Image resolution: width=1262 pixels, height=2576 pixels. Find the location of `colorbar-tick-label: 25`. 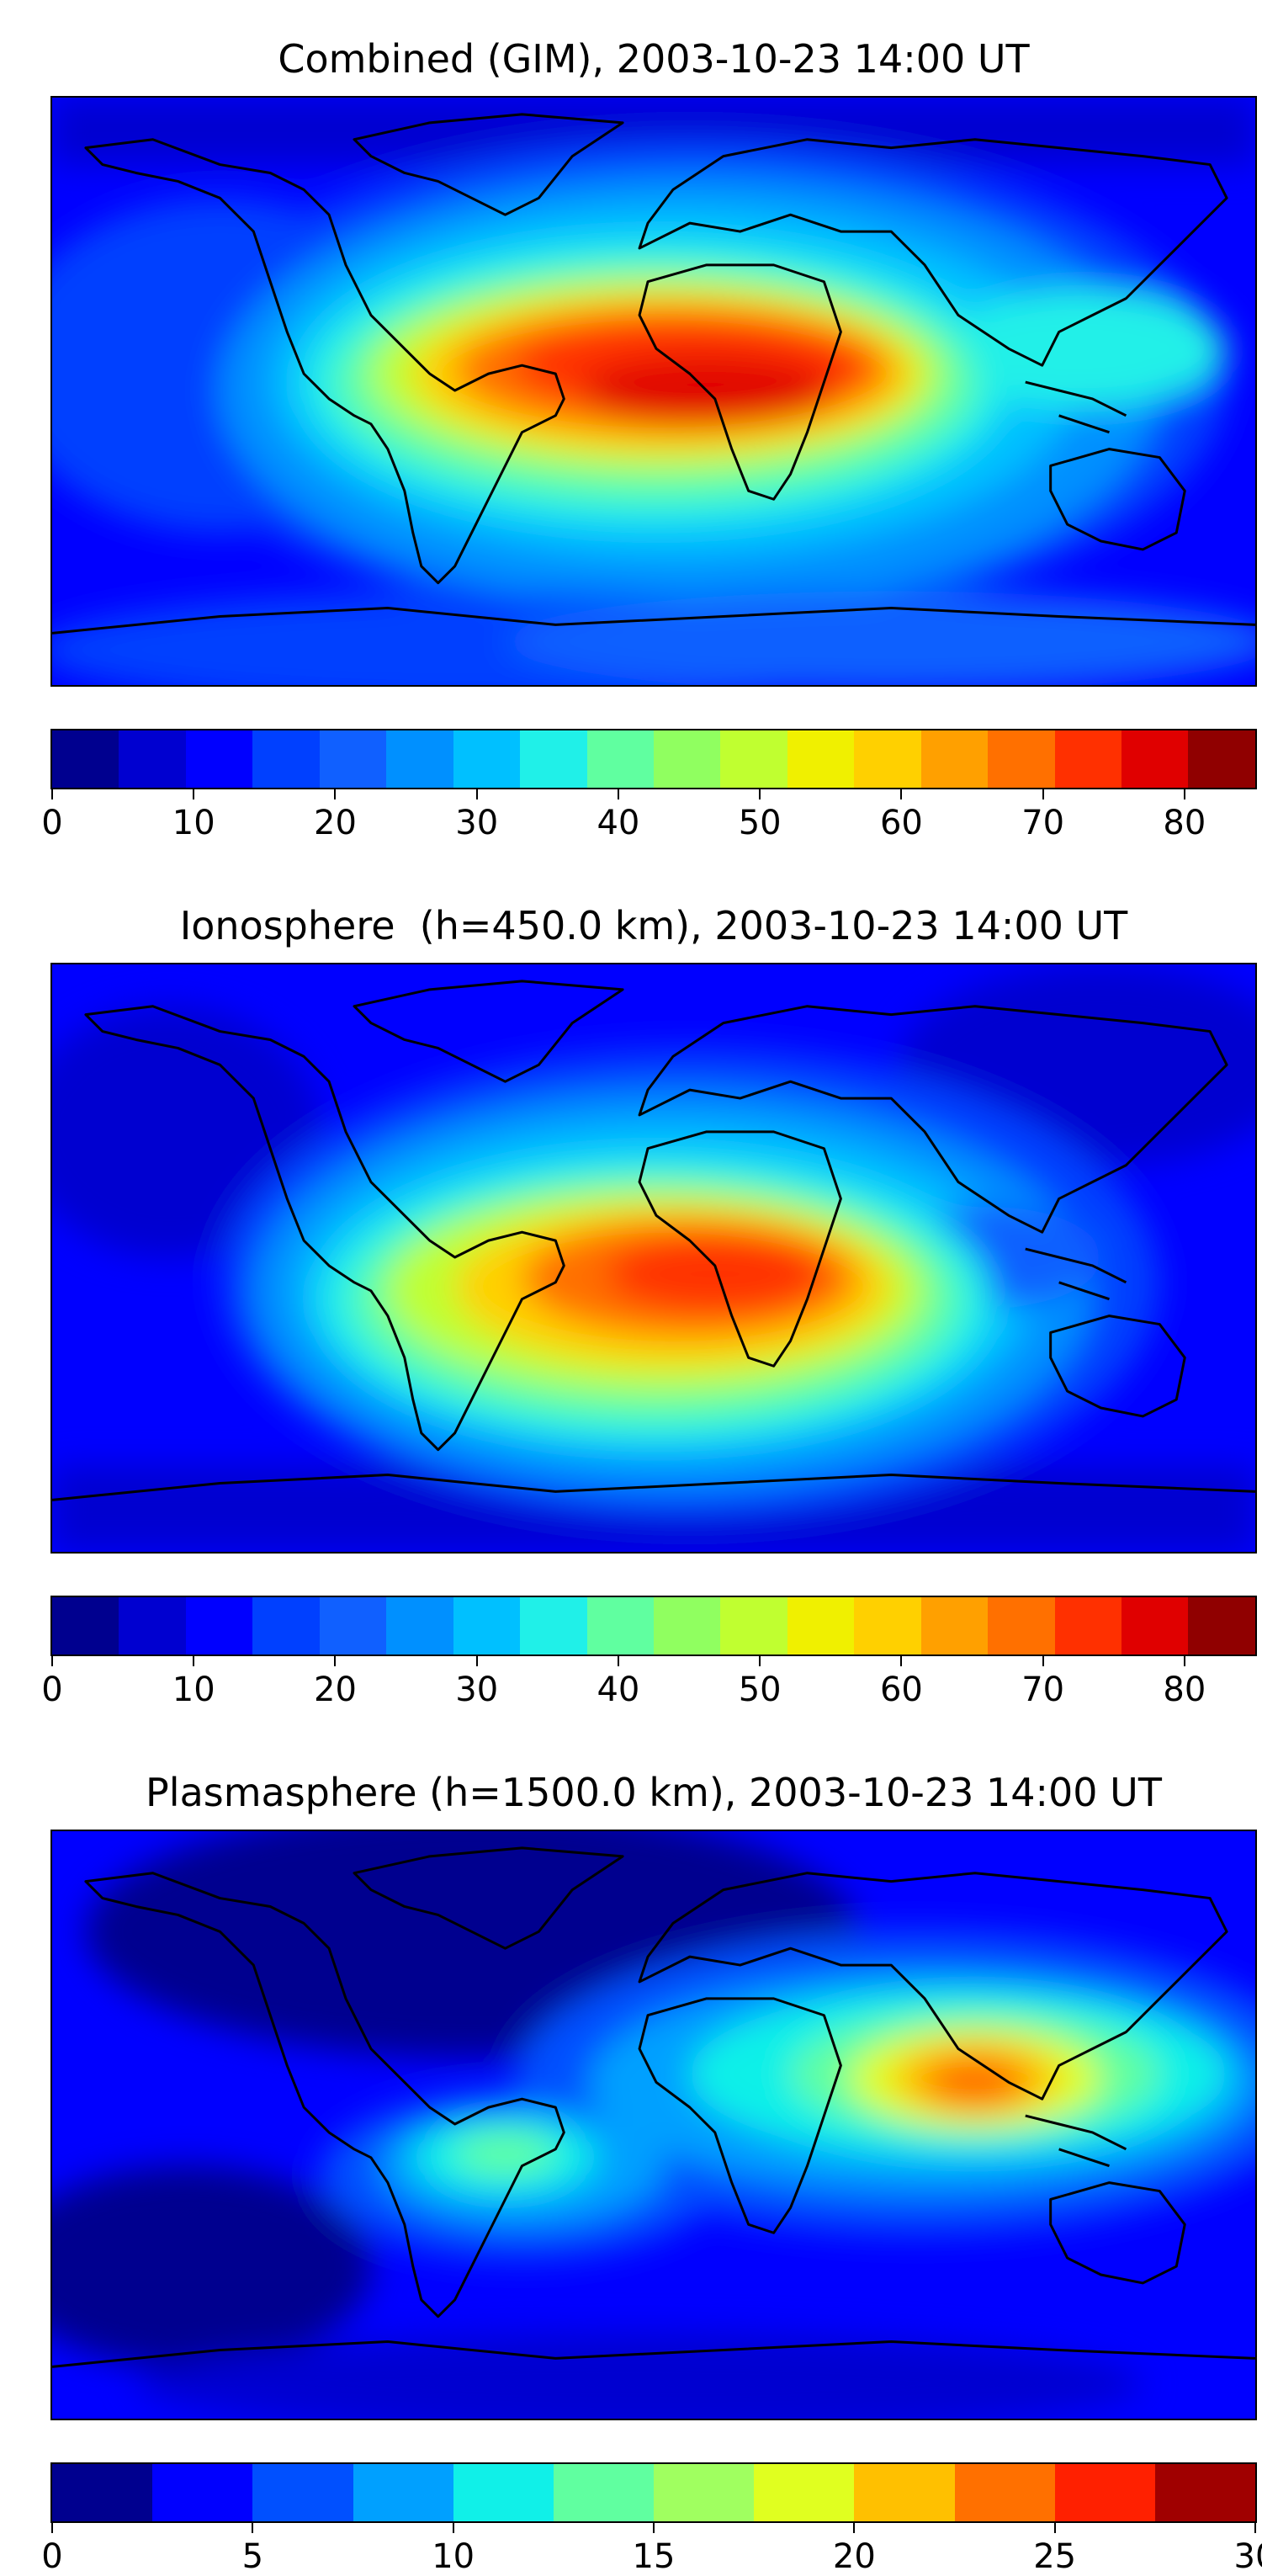

colorbar-tick-label: 25 is located at coordinates (1055, 2556).